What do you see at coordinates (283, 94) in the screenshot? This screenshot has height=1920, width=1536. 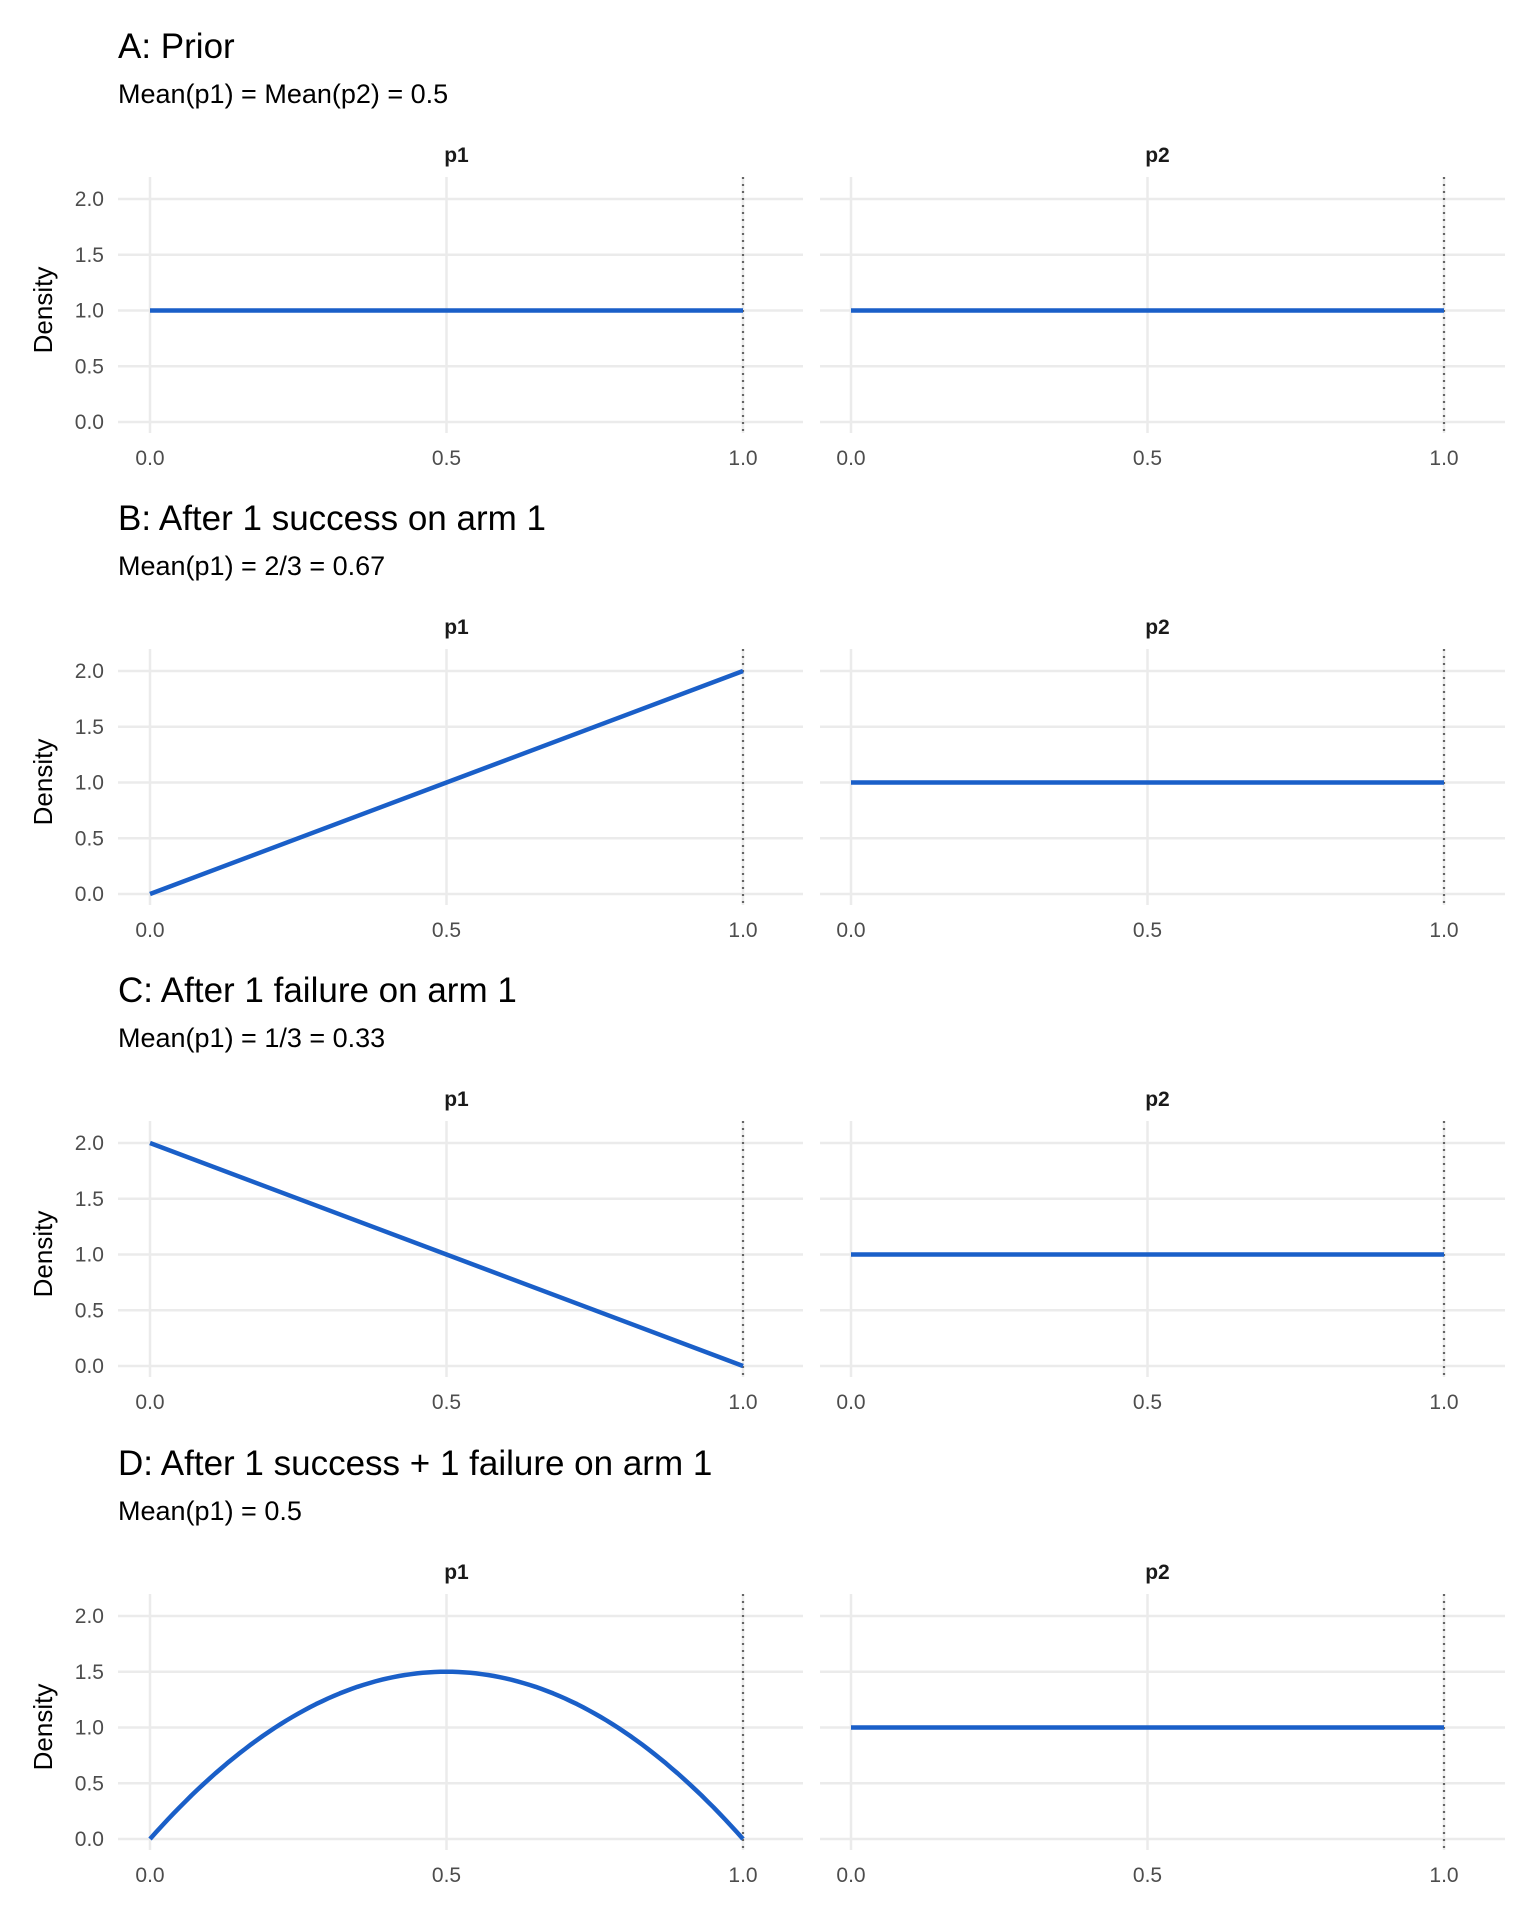 I see `panel-subtitle: Mean(p1) = Mean(p2) = 0.5` at bounding box center [283, 94].